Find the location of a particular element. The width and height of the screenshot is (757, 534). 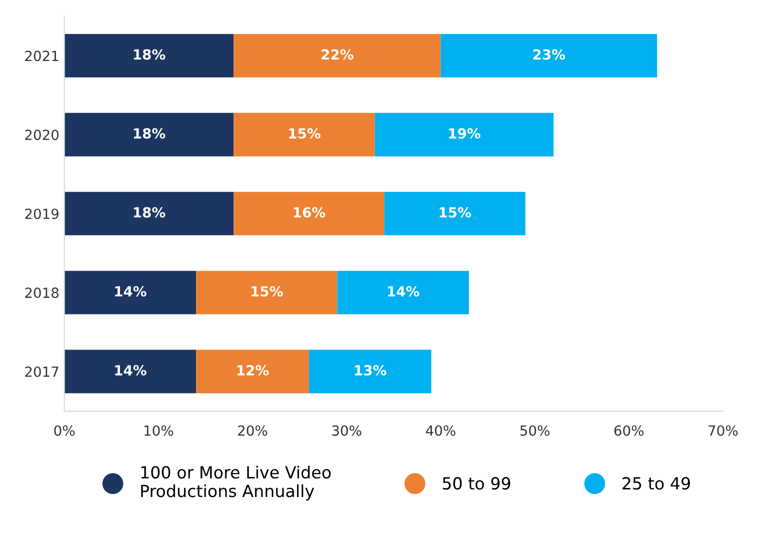

x-tick-label: 30% is located at coordinates (347, 430).